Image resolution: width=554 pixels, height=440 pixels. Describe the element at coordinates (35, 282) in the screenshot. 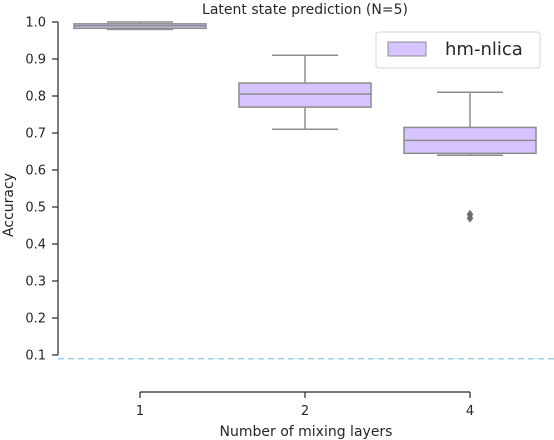

I see `y-tick-label: 0.3` at that location.